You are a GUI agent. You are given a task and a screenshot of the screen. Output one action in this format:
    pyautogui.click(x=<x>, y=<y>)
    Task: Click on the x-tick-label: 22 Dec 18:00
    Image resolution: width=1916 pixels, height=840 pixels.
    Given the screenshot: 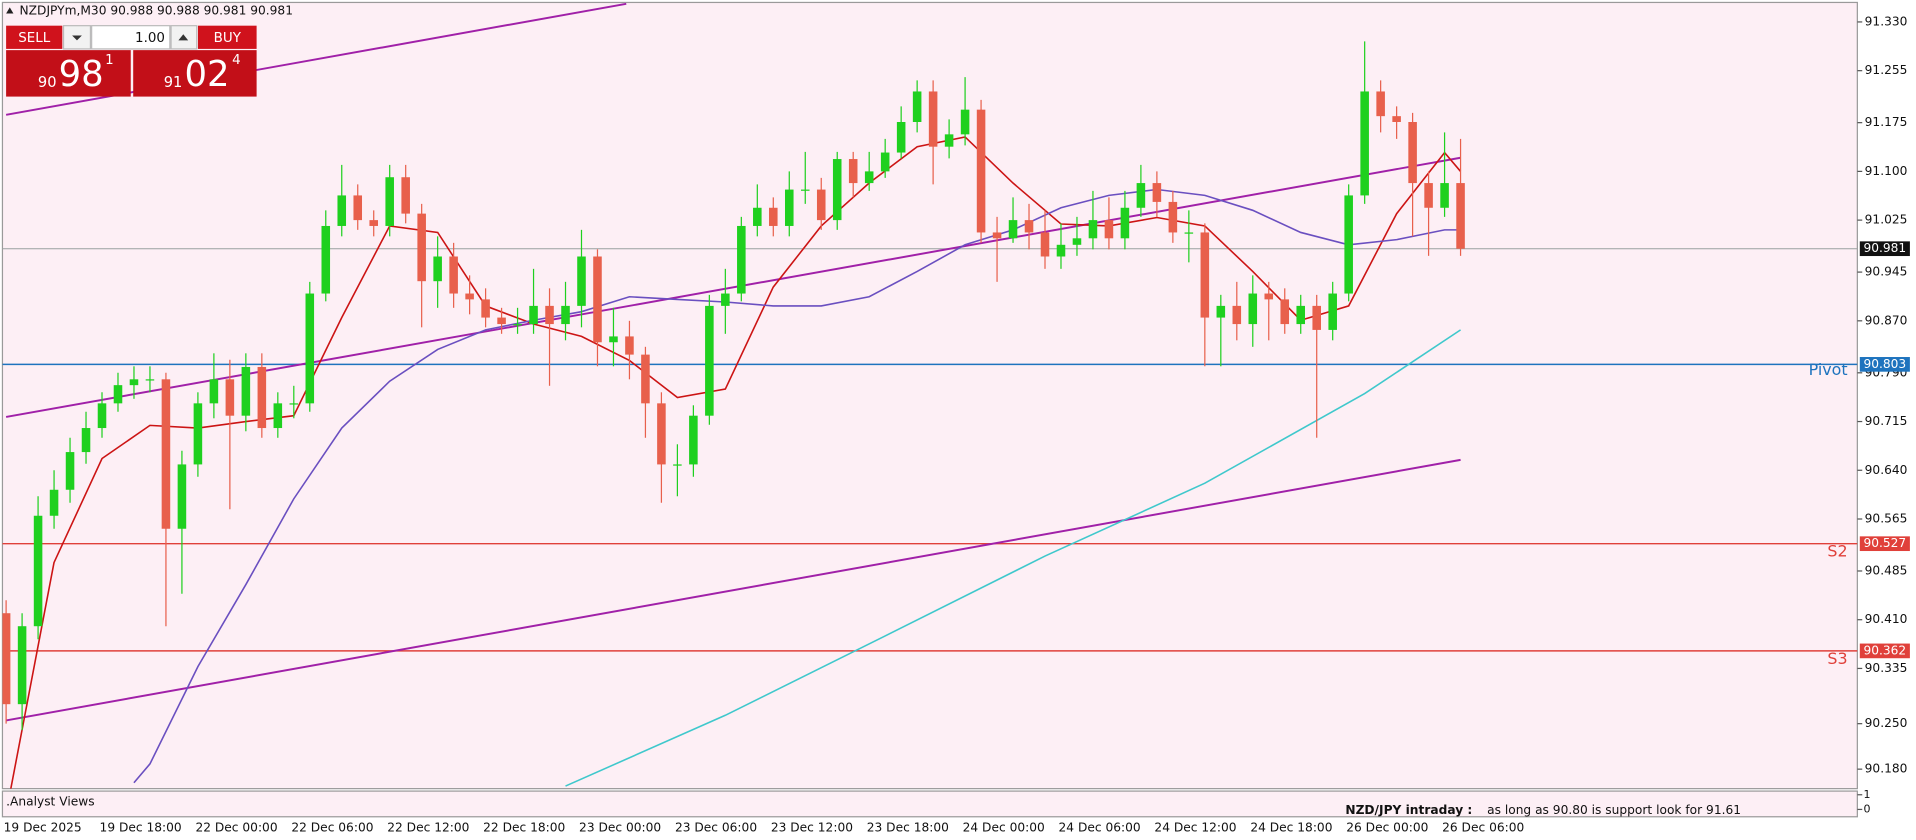 What is the action you would take?
    pyautogui.click(x=524, y=827)
    